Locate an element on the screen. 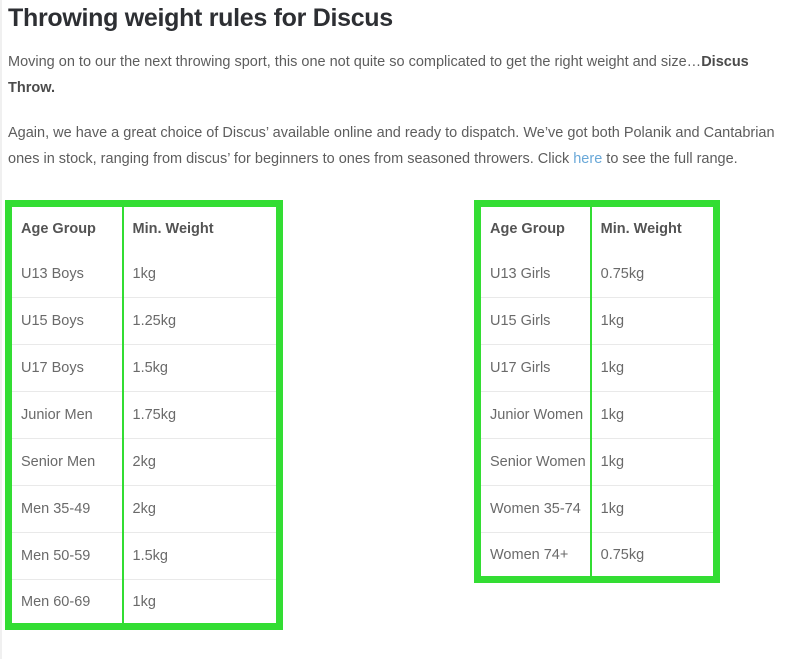  table-cell: Senior Women is located at coordinates (534, 462).